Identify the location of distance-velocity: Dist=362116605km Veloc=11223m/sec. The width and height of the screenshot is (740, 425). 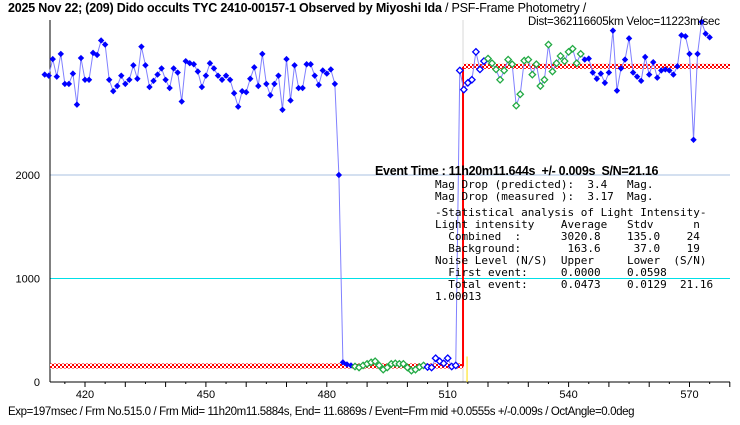
(624, 22).